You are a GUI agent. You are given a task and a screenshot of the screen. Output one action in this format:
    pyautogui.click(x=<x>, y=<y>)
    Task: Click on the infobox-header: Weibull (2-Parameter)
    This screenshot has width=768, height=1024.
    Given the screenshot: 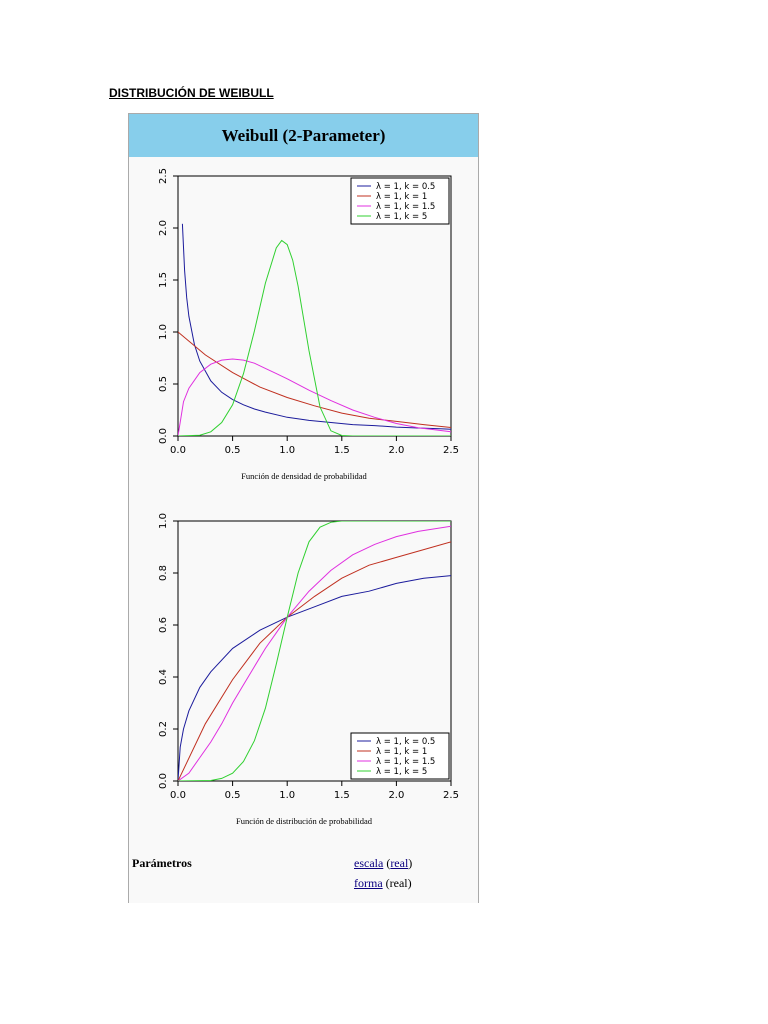 What is the action you would take?
    pyautogui.click(x=303, y=135)
    